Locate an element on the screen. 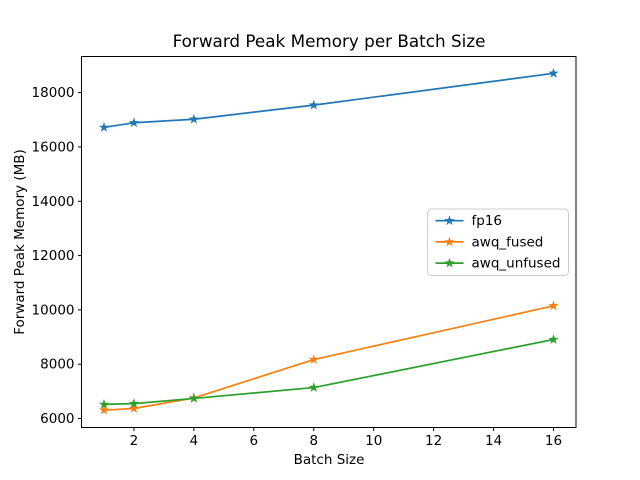 The height and width of the screenshot is (480, 640). legend-label-fp16: fp16 is located at coordinates (487, 221).